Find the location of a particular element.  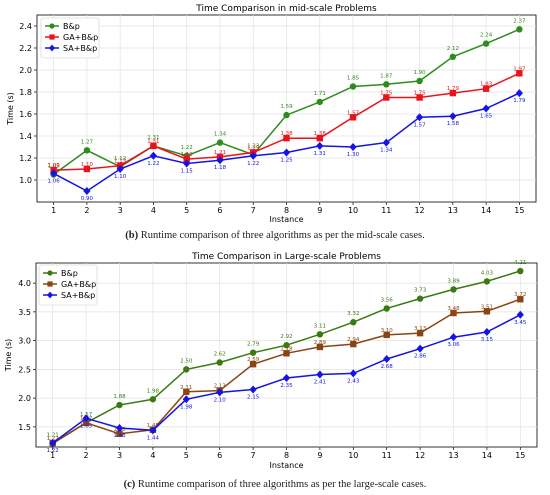

x-tick-label: 8 is located at coordinates (286, 455).